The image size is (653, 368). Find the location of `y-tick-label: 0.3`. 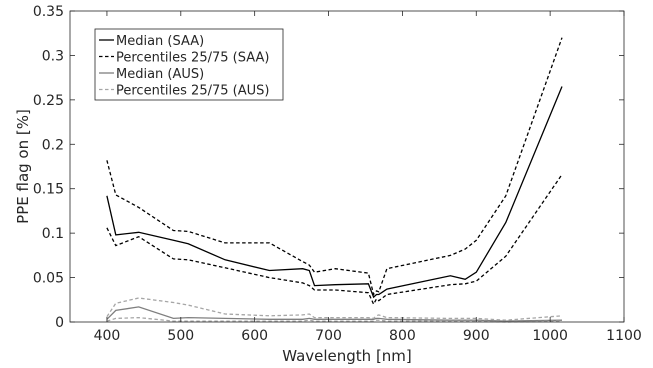

y-tick-label: 0.3 is located at coordinates (53, 56).